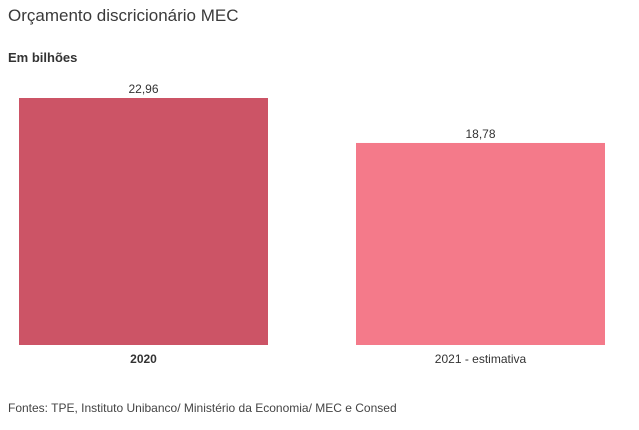 The height and width of the screenshot is (430, 639). I want to click on category-label-1: 2020, so click(143, 359).